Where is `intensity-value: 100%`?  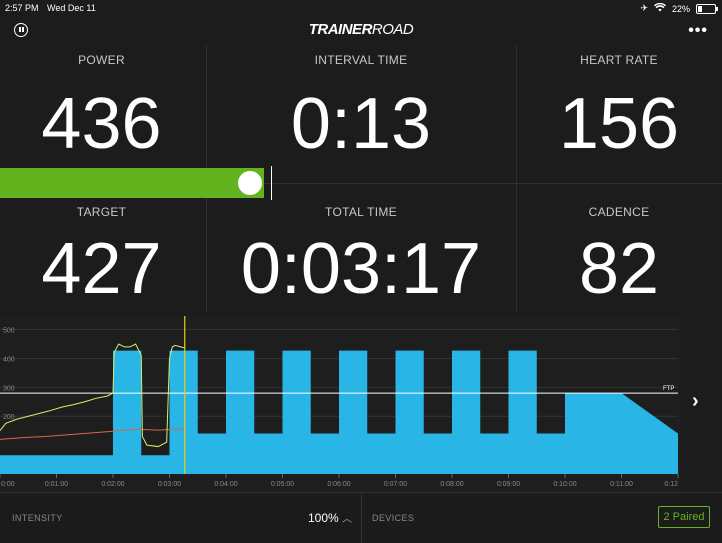 intensity-value: 100% is located at coordinates (323, 518).